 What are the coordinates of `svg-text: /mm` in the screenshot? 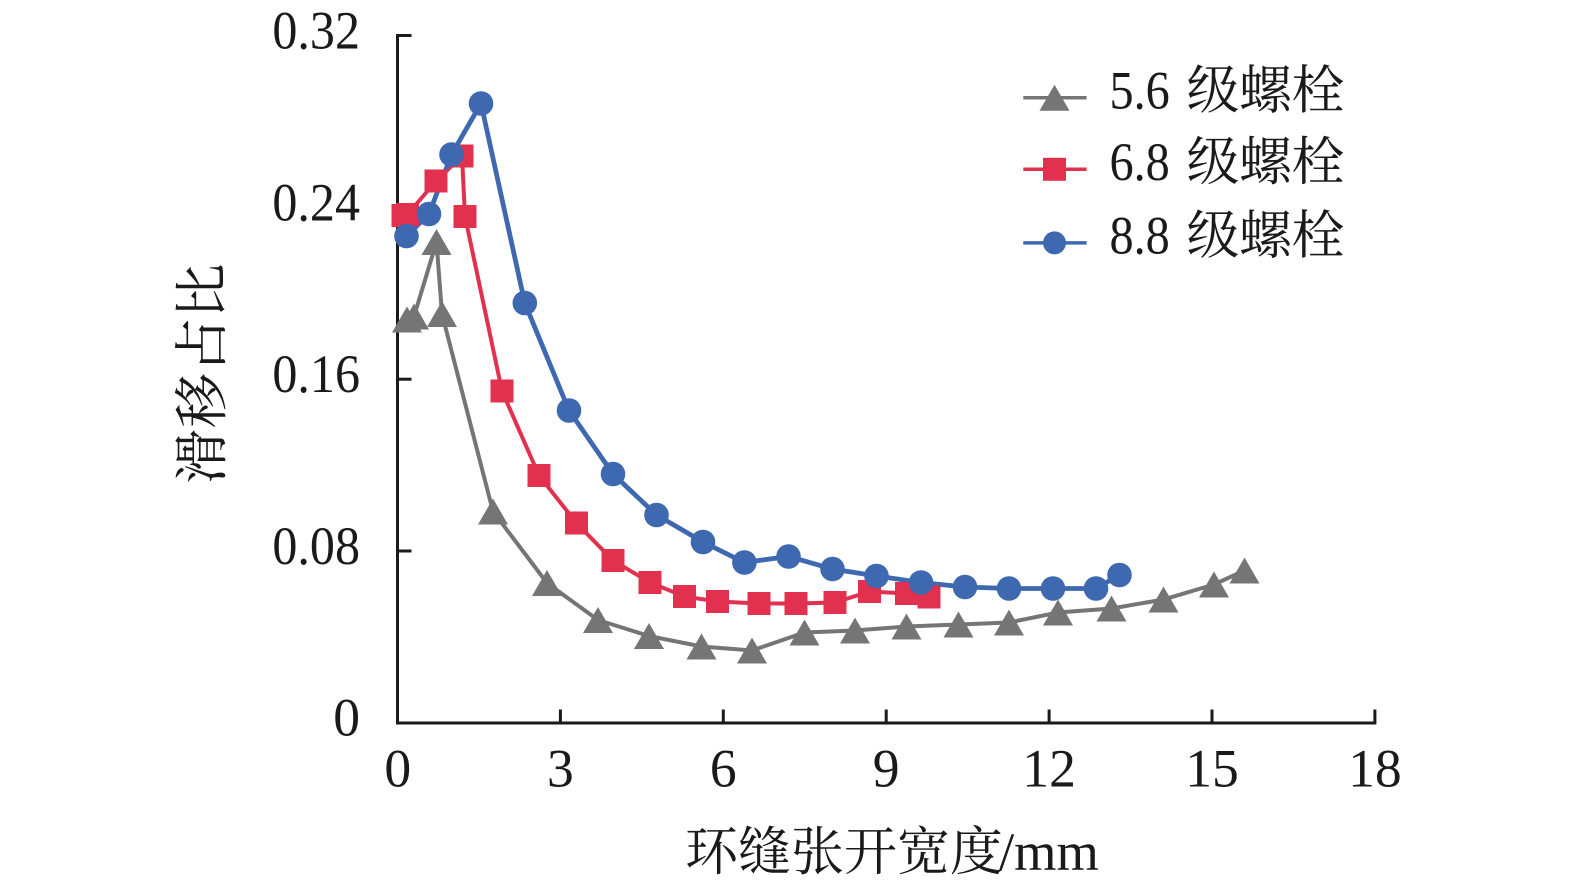 It's located at (1049, 851).